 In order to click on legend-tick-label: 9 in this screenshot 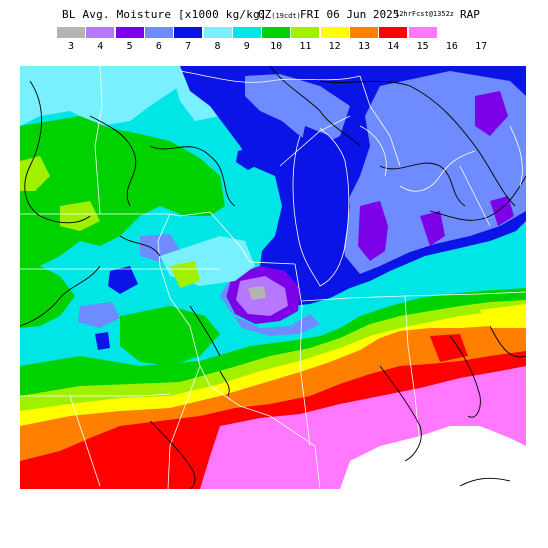, I will do `click(246, 46)`.